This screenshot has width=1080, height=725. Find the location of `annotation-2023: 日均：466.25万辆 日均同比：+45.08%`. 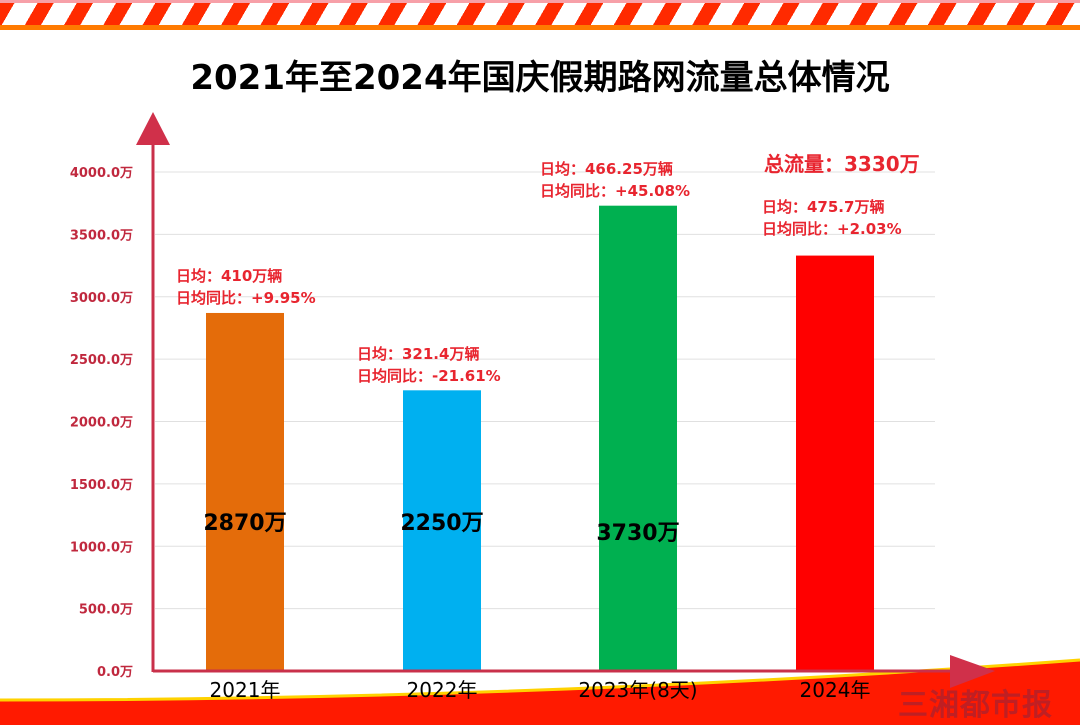

annotation-2023: 日均：466.25万辆 日均同比：+45.08% is located at coordinates (615, 180).